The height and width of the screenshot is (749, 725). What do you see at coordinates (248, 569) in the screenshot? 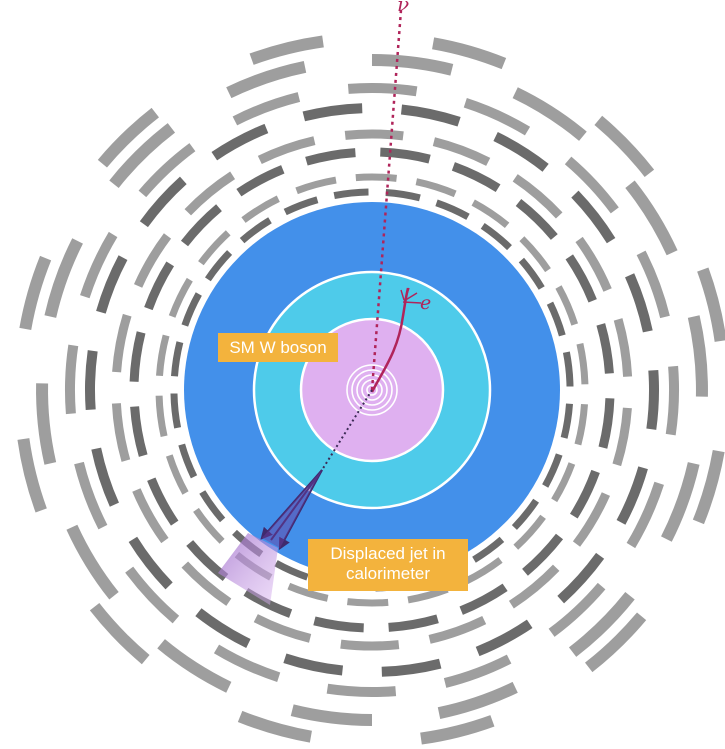
I see `jet-cone-deposit` at bounding box center [248, 569].